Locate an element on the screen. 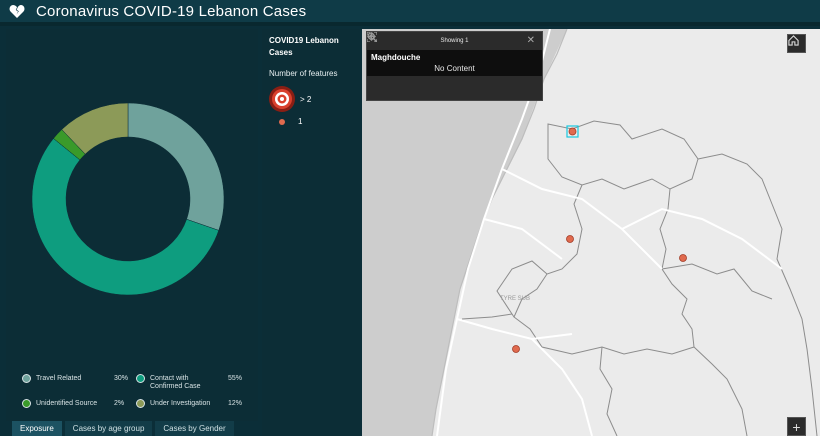 This screenshot has width=820, height=436. title-bar: Coronavirus COVID-19 Lebanon Cases is located at coordinates (410, 11).